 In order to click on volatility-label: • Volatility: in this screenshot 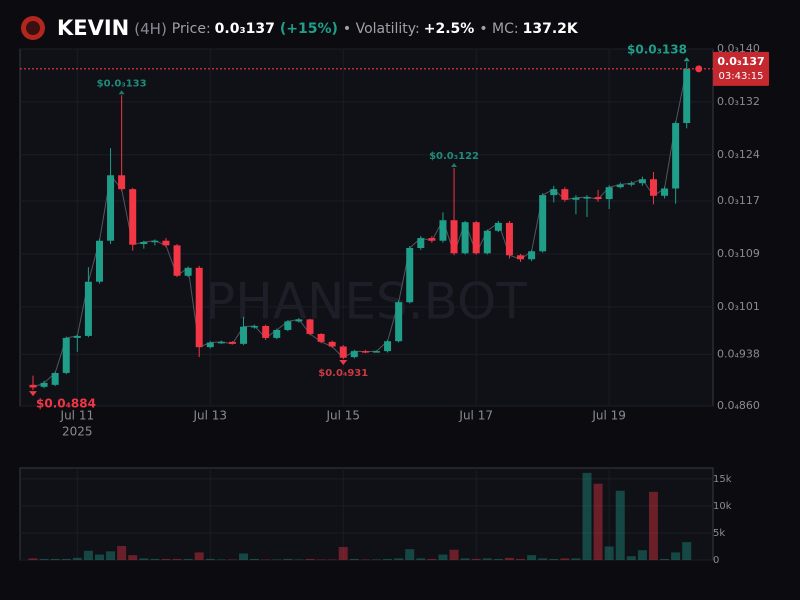, I will do `click(381, 29)`.